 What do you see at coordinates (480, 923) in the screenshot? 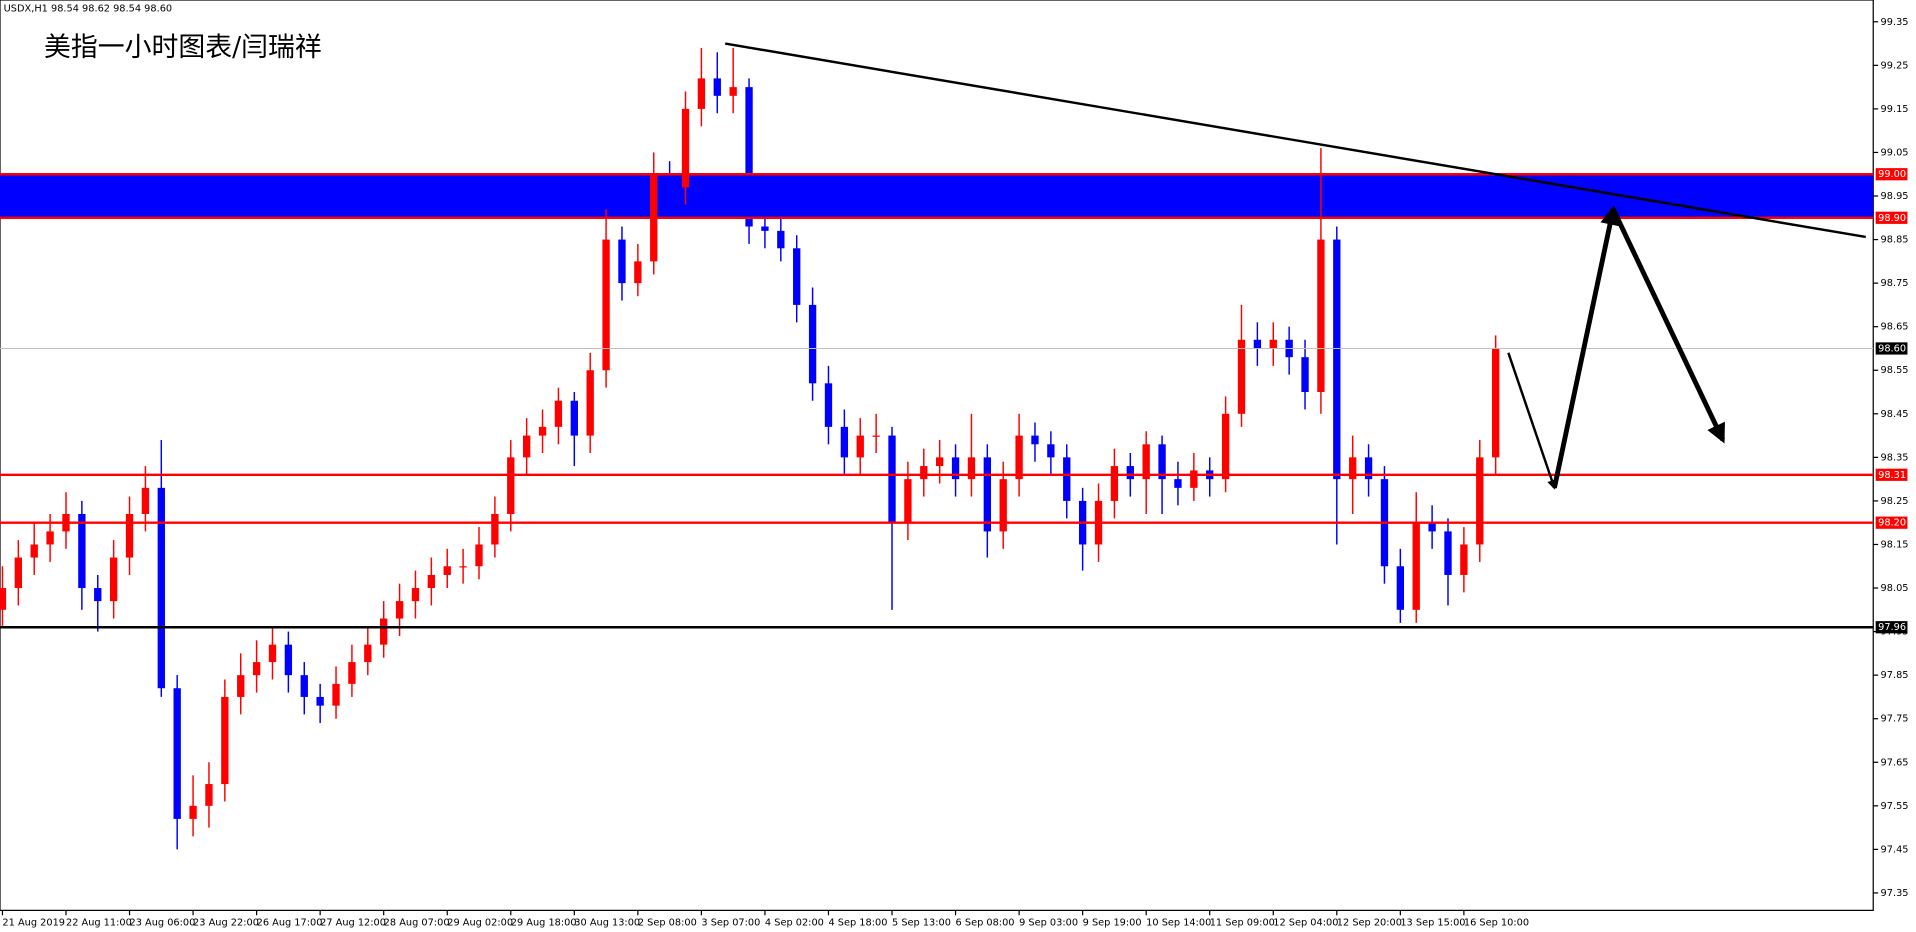
I see `x-tick-label: 29 Aug 02:00` at bounding box center [480, 923].